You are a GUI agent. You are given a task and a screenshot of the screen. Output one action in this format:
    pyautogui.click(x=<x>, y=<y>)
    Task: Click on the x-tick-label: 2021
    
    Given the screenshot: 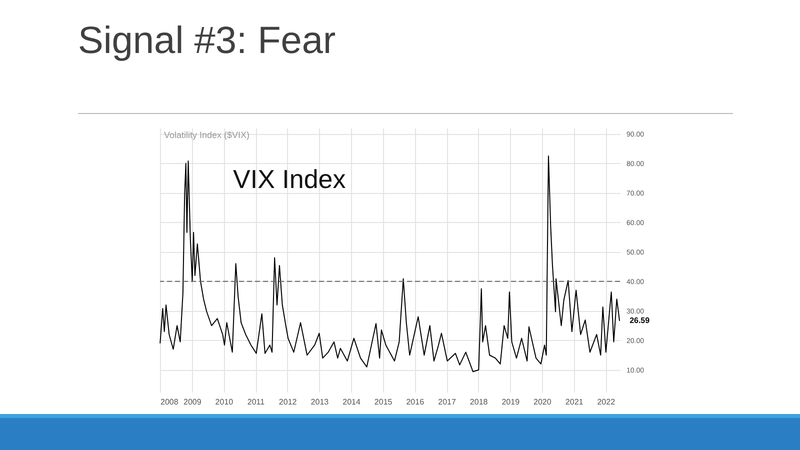 What is the action you would take?
    pyautogui.click(x=574, y=402)
    